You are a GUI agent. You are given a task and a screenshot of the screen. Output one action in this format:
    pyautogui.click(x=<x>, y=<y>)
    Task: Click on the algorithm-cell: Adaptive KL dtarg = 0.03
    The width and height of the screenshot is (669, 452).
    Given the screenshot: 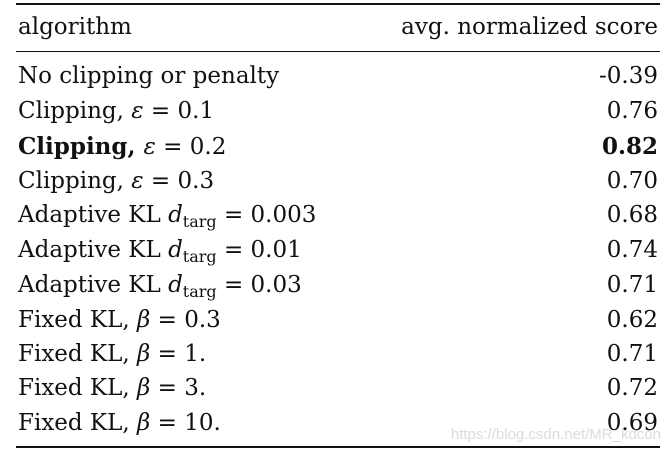 What is the action you would take?
    pyautogui.click(x=159, y=286)
    